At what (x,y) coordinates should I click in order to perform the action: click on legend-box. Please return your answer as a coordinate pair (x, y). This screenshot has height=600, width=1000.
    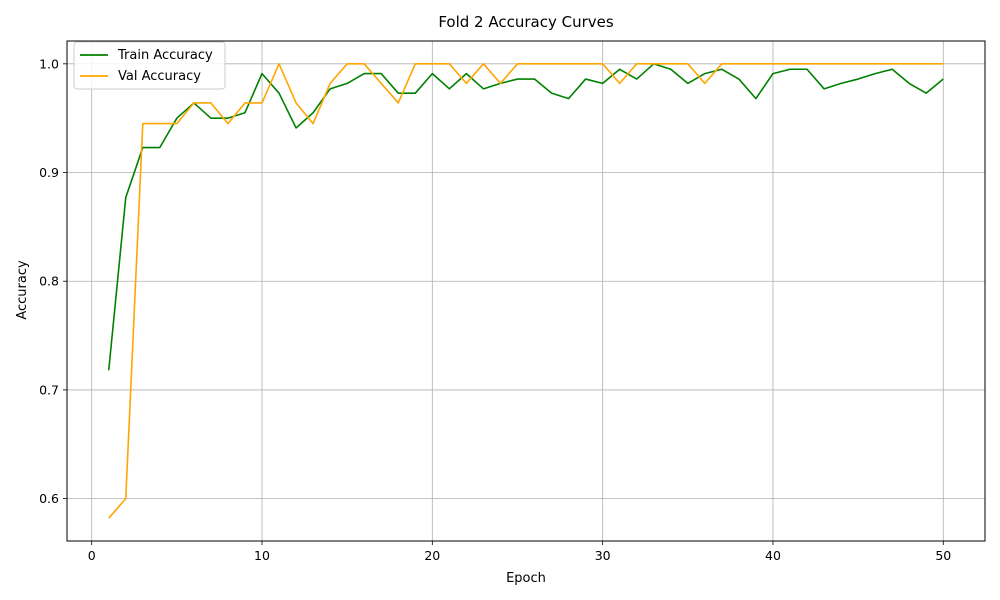
    Looking at the image, I should click on (149, 65).